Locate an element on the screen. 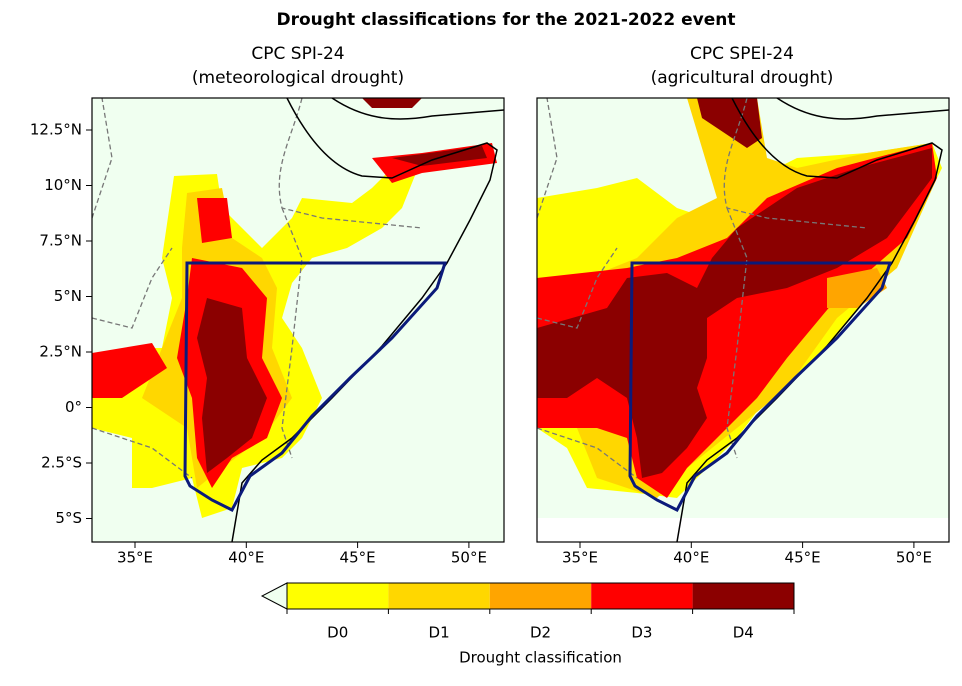 The width and height of the screenshot is (962, 686). panel-title: CPC SPEI-24 is located at coordinates (742, 54).